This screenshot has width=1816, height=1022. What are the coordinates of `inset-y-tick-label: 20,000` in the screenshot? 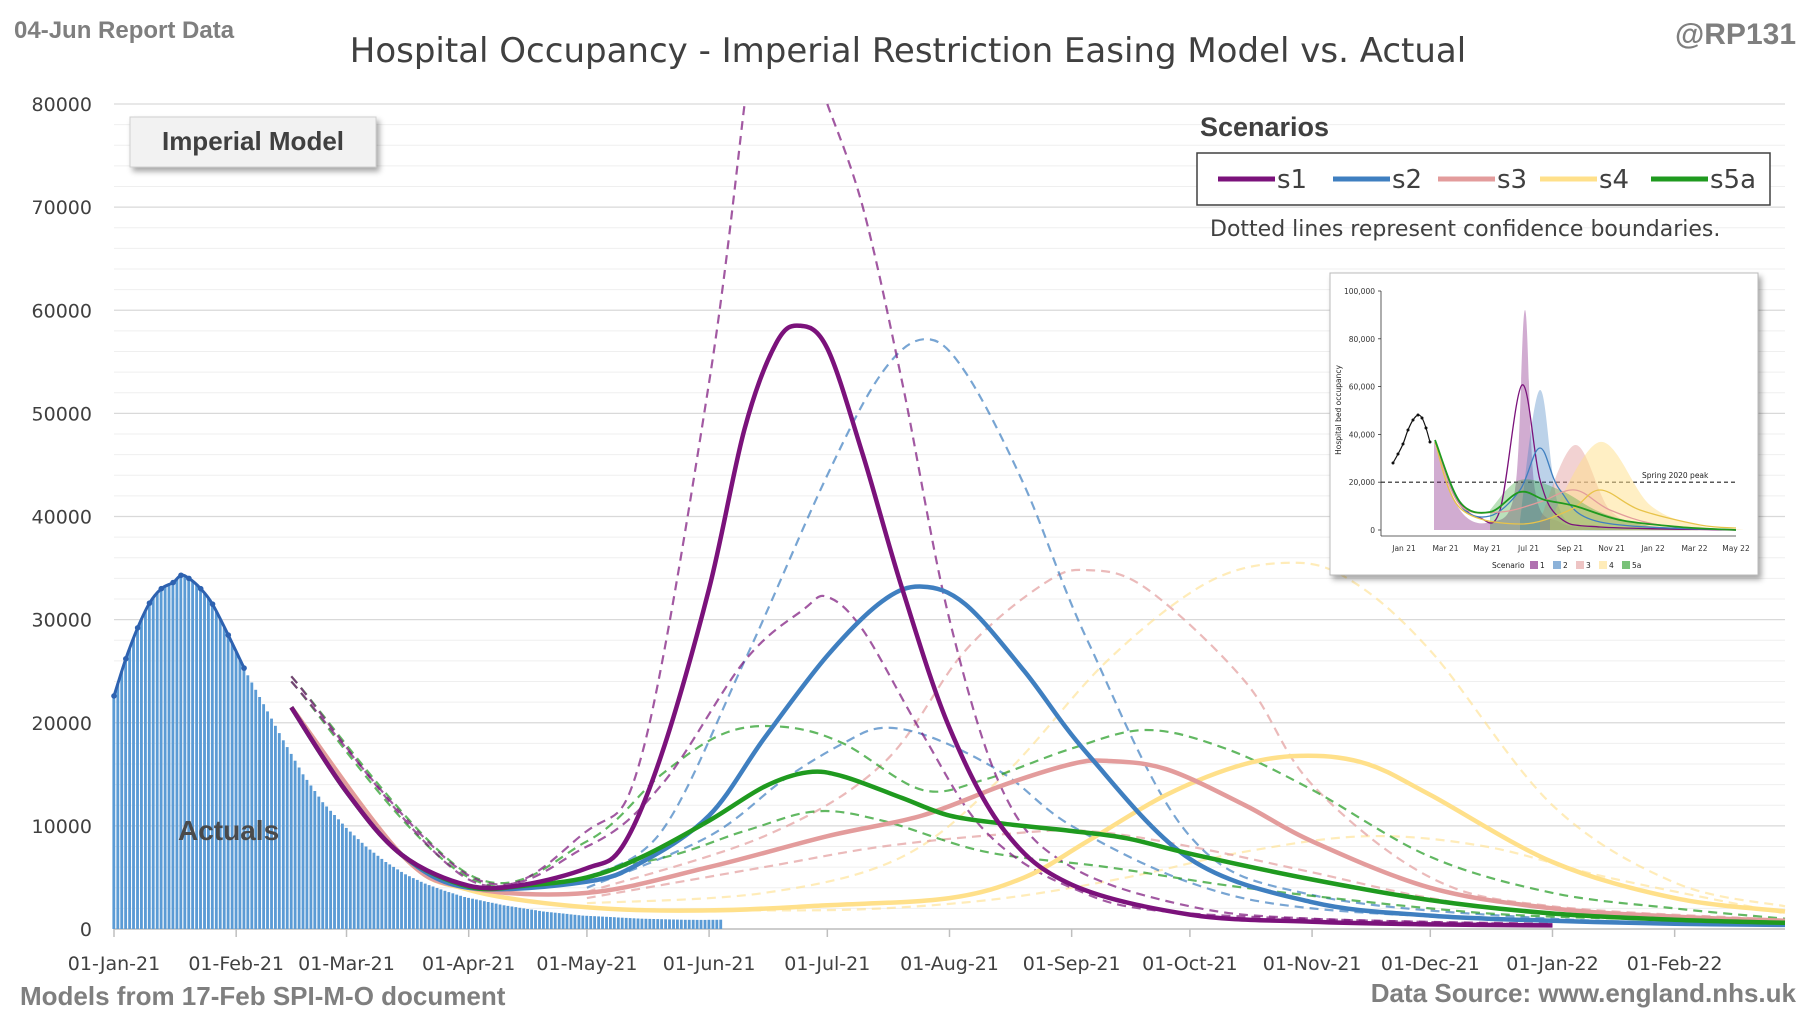 It's located at (1362, 482).